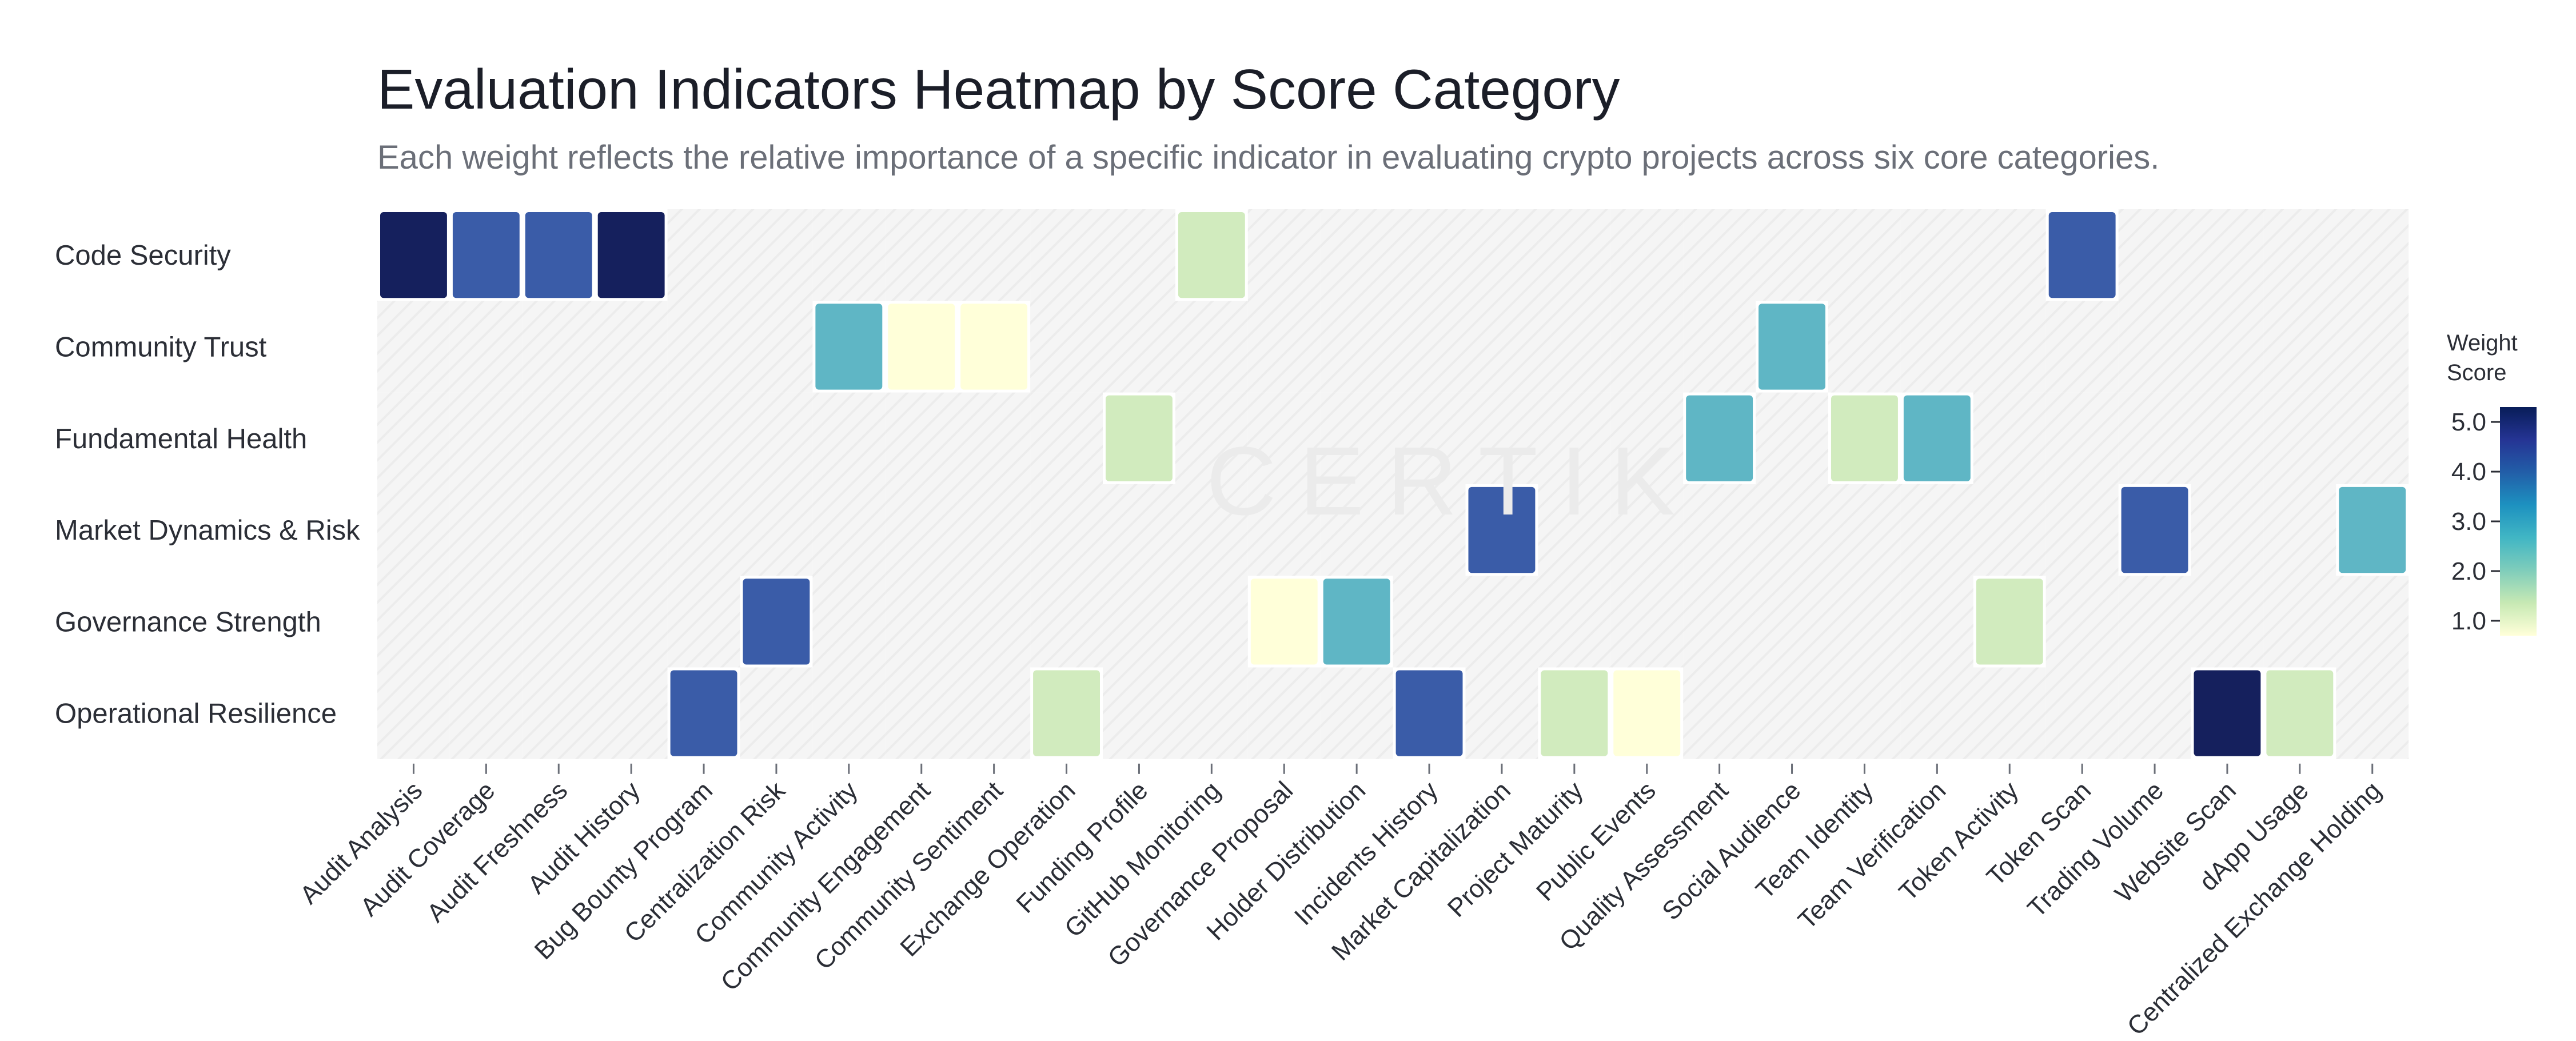 The image size is (2576, 1041). Describe the element at coordinates (2468, 571) in the screenshot. I see `colorbar-tick-label: 2.0` at that location.